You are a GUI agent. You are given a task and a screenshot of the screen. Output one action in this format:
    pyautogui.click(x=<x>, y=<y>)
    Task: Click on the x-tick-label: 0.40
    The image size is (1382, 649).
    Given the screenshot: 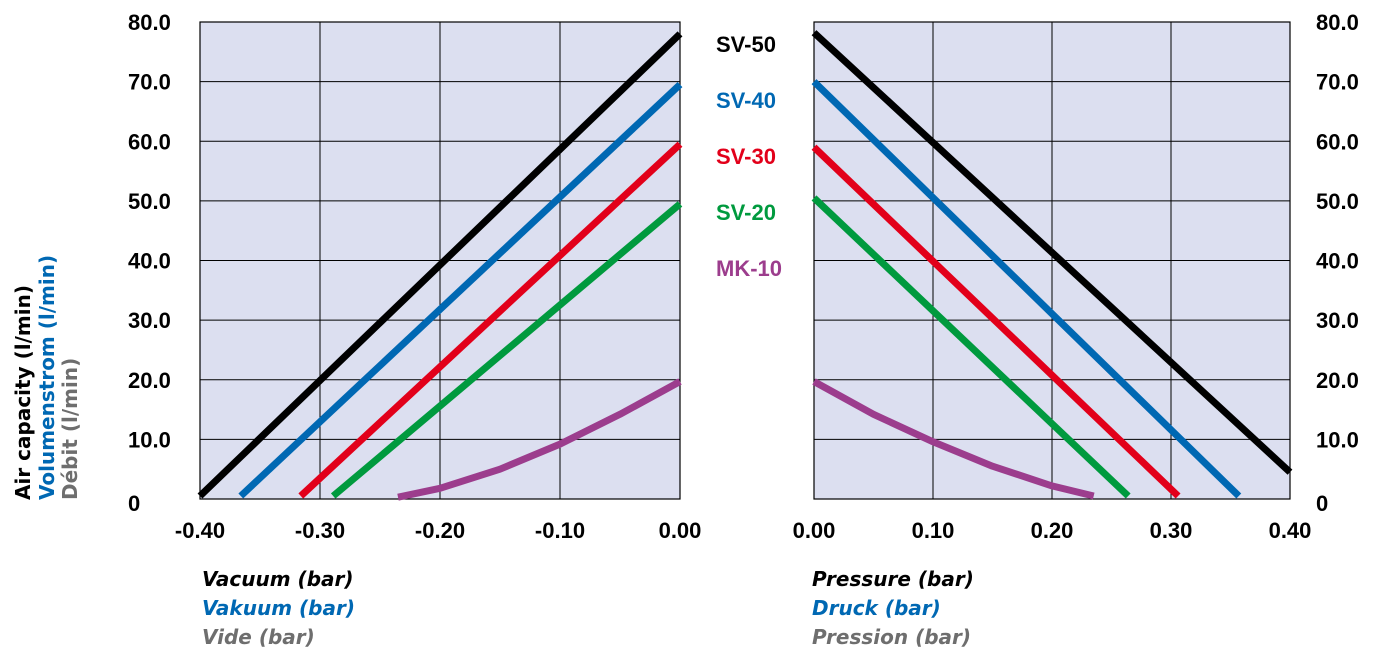 What is the action you would take?
    pyautogui.click(x=1290, y=530)
    